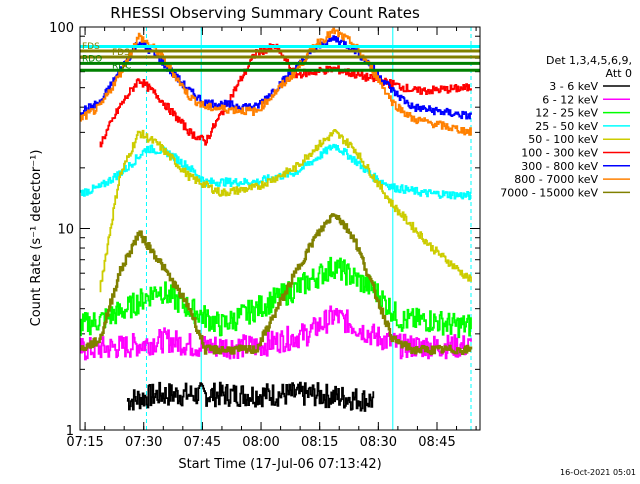  Describe the element at coordinates (589, 60) in the screenshot. I see `legend-title-line-1: Det 1,3,4,5,6,9,` at that location.